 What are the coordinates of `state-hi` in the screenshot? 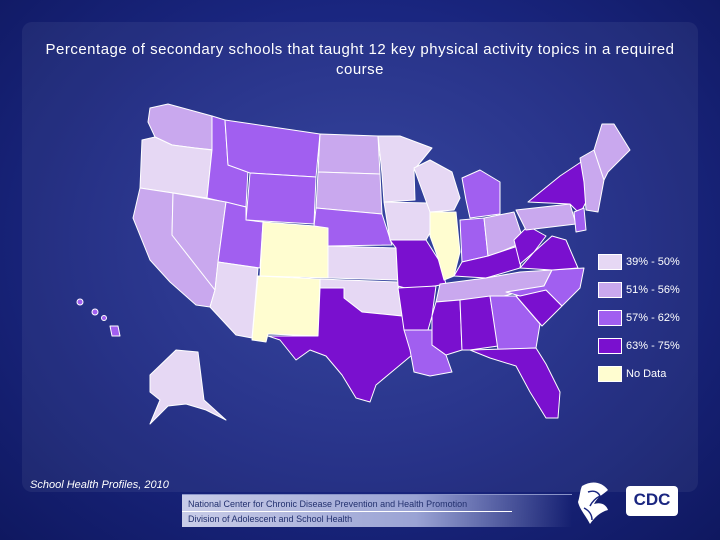 It's located at (115, 331).